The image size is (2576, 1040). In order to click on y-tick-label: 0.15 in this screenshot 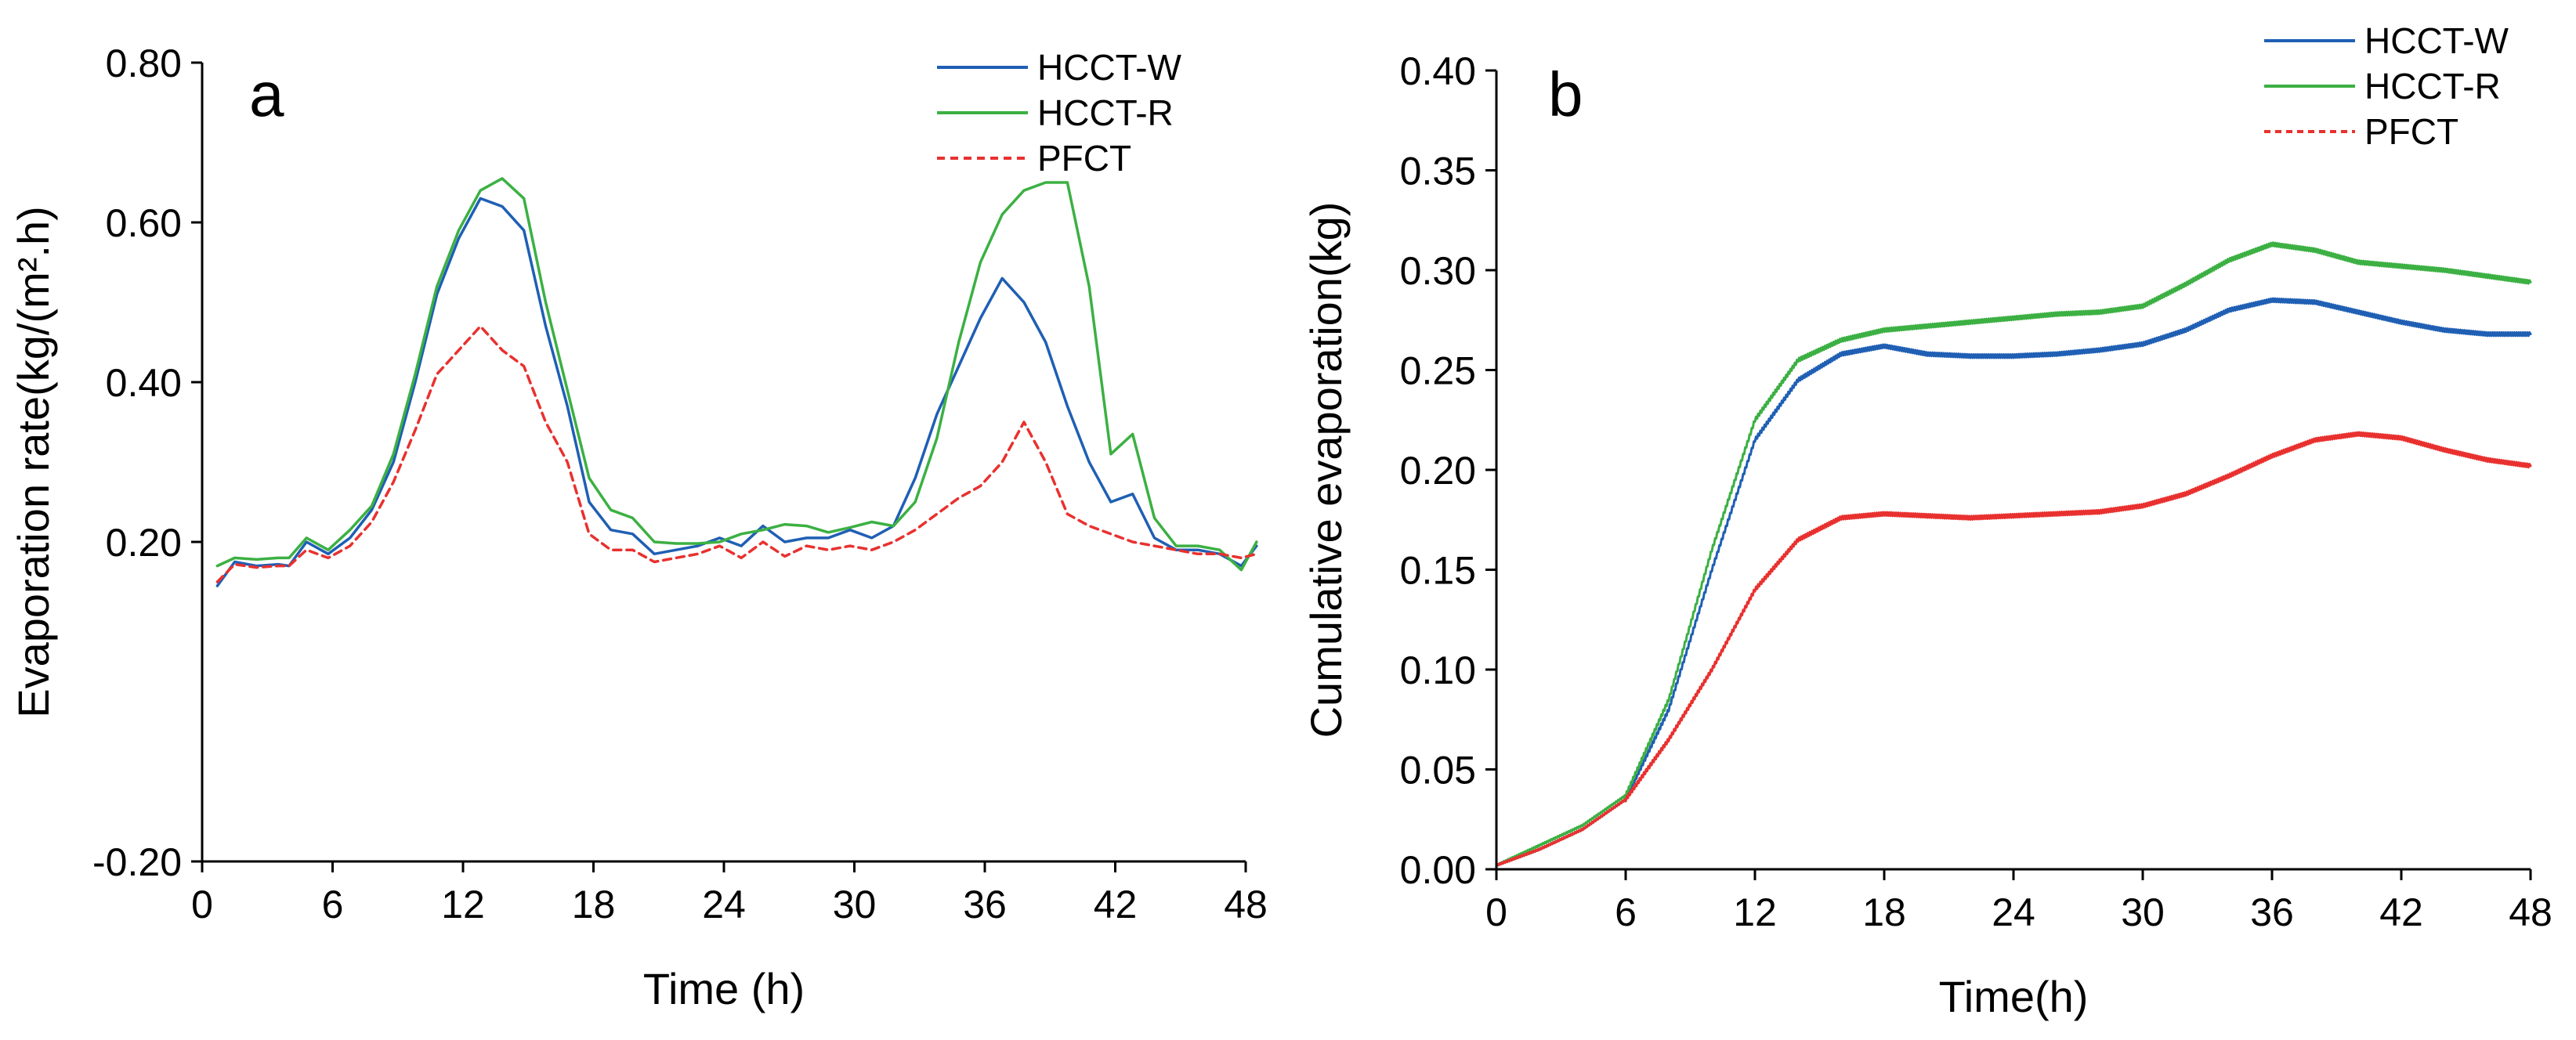, I will do `click(1438, 571)`.